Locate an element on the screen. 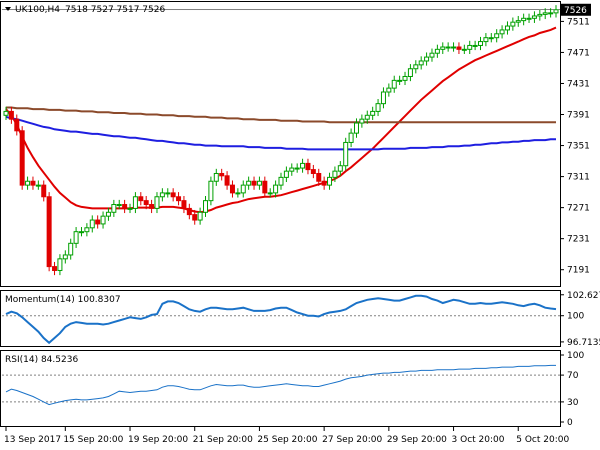 The width and height of the screenshot is (600, 450). rsi-line is located at coordinates (280, 385).